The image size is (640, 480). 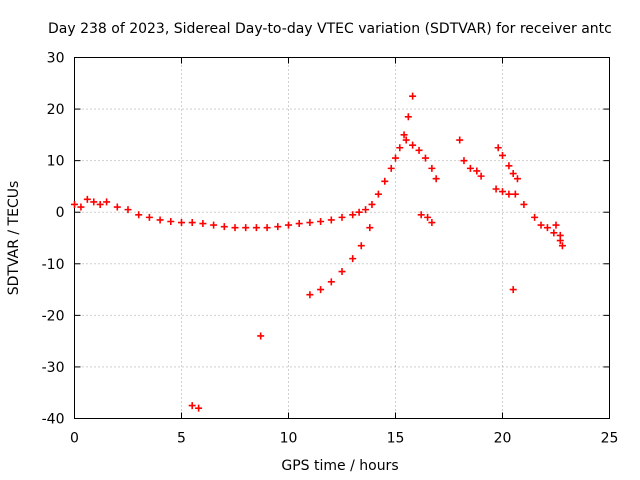 What do you see at coordinates (56, 162) in the screenshot?
I see `y-tick-label: 10` at bounding box center [56, 162].